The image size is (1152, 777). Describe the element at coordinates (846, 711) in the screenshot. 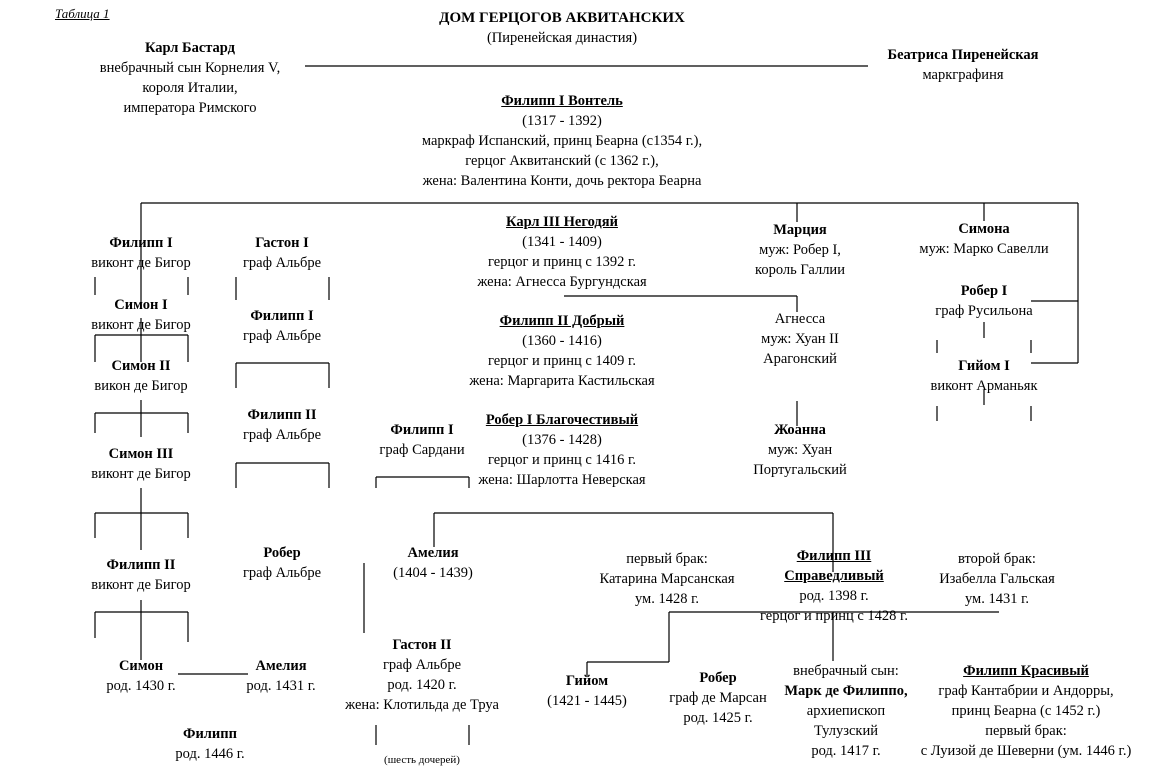

I see `person-detail: архиепископ` at that location.